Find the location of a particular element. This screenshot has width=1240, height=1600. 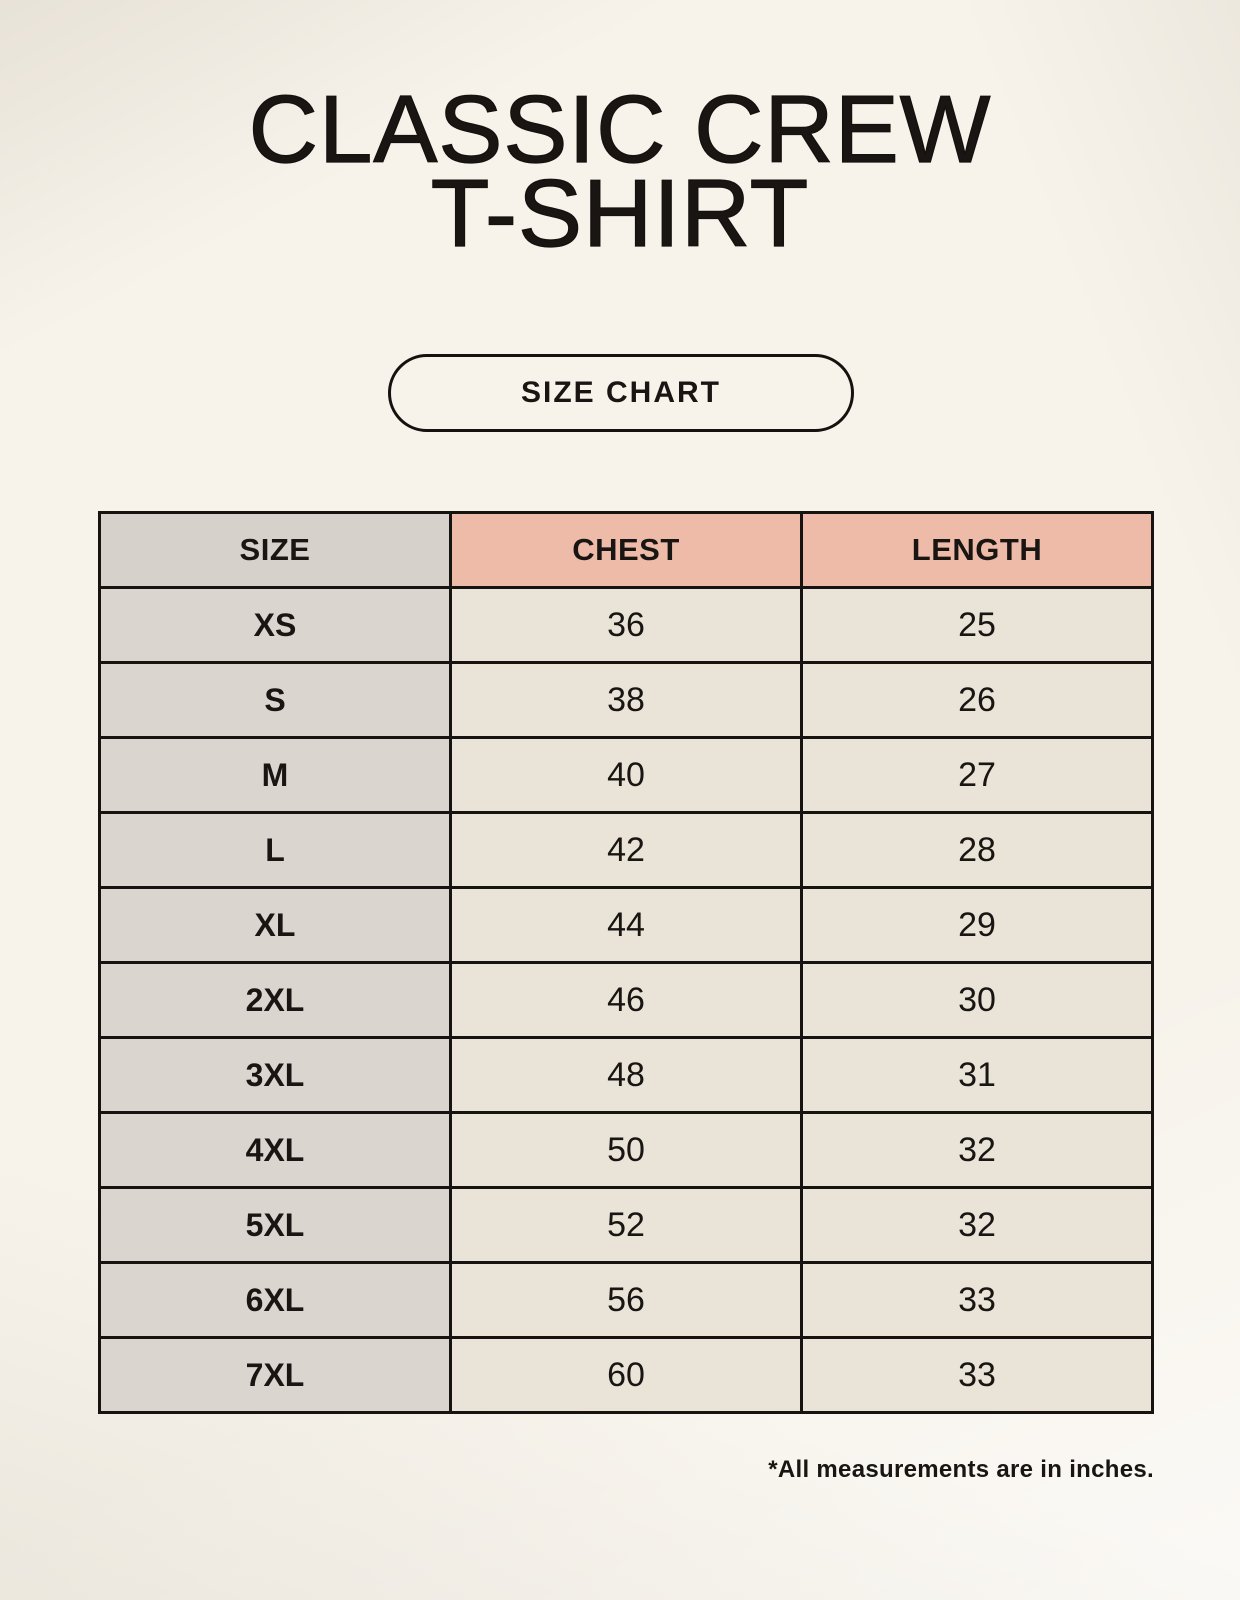

size-chart-button: SIZE CHART is located at coordinates (621, 393).